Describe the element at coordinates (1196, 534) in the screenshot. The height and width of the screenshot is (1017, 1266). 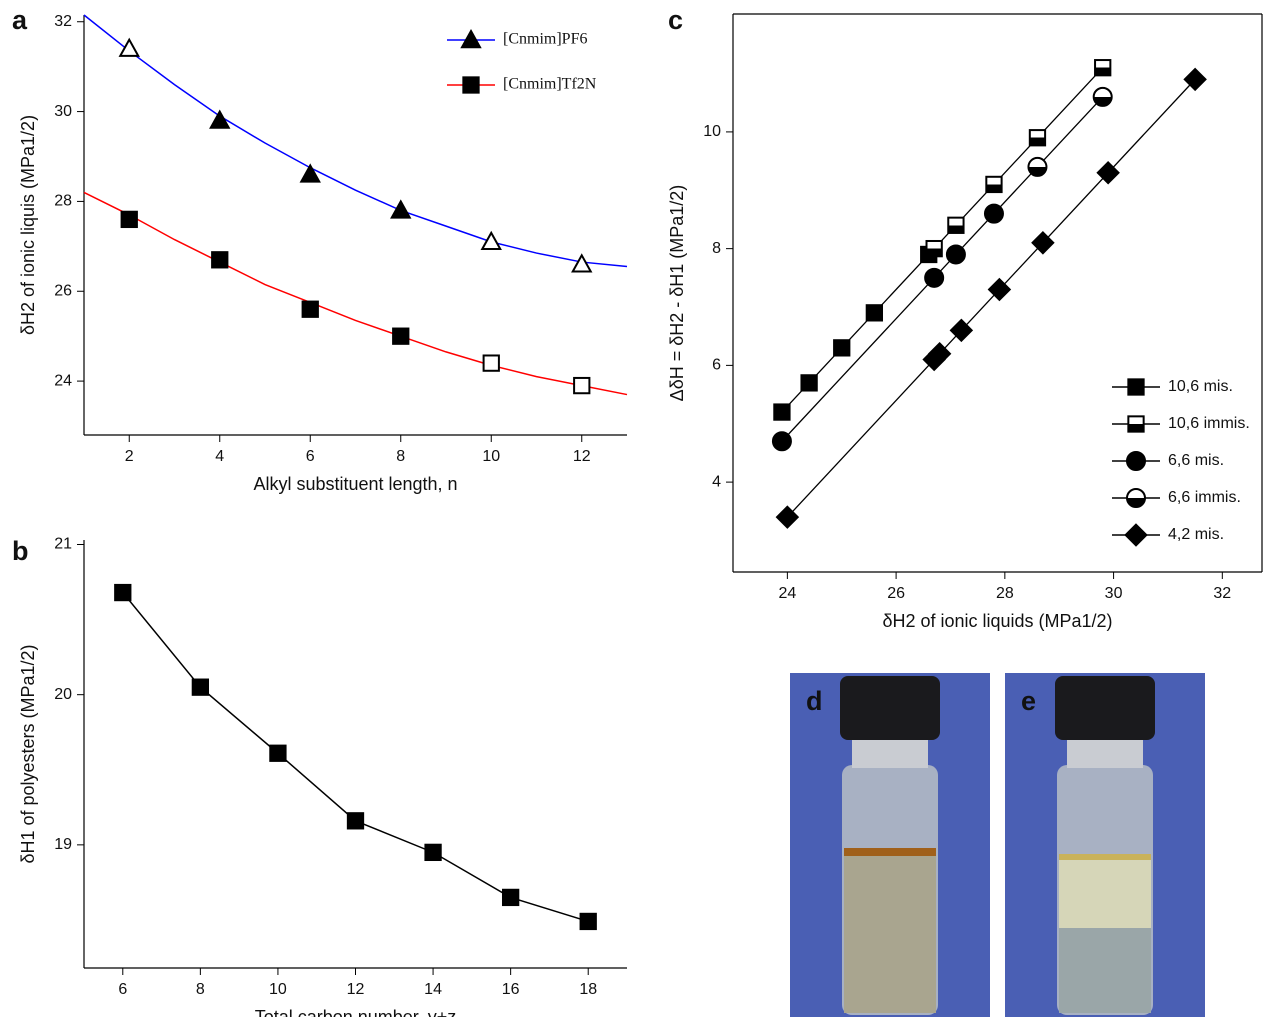
I see `legend-label: 4,2 mis.` at that location.